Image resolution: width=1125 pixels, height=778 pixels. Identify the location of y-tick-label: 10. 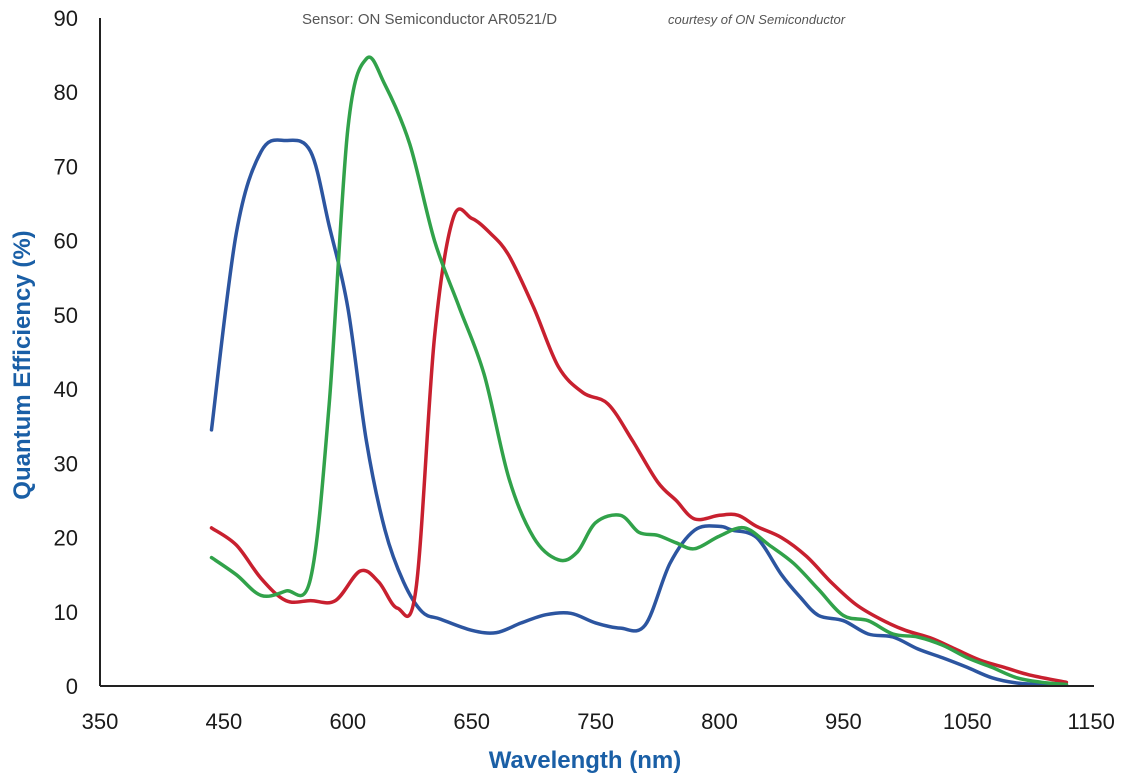
(66, 612).